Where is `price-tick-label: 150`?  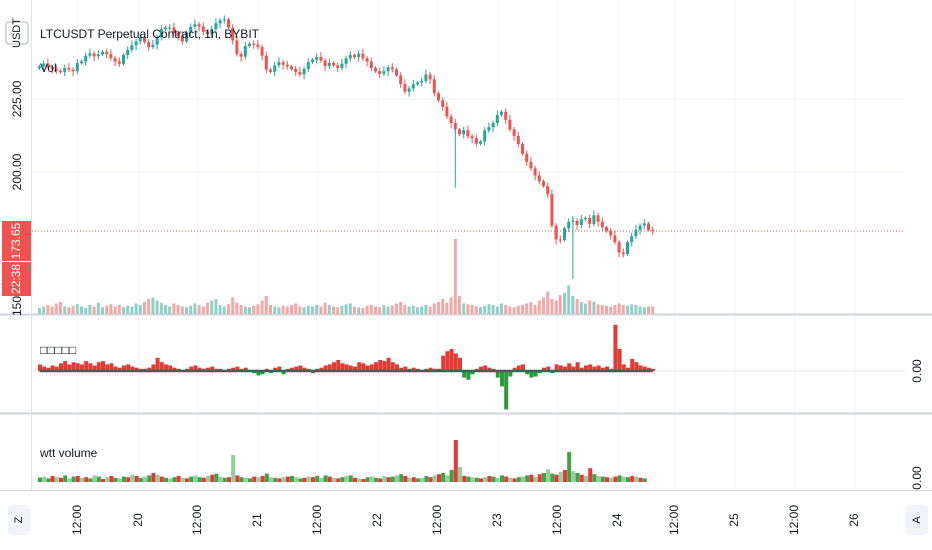 price-tick-label: 150 is located at coordinates (17, 306).